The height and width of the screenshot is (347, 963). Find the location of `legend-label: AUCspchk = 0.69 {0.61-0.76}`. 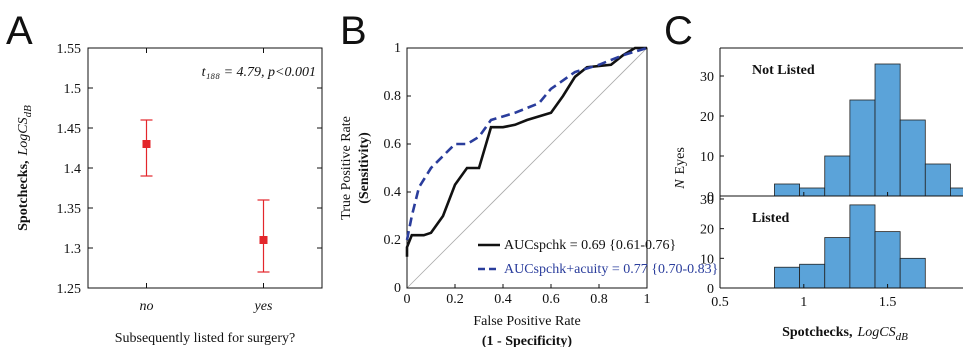

legend-label: AUCspchk = 0.69 {0.61-0.76} is located at coordinates (590, 245).